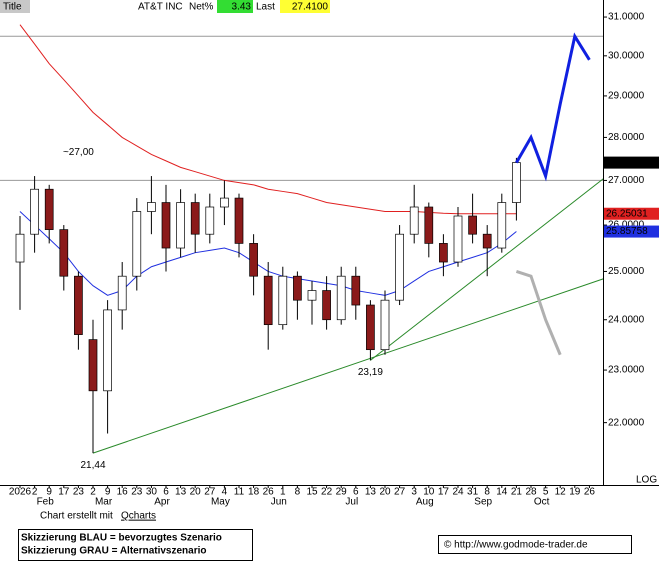 Image resolution: width=659 pixels, height=563 pixels. What do you see at coordinates (646, 480) in the screenshot?
I see `scale-label: LOG` at bounding box center [646, 480].